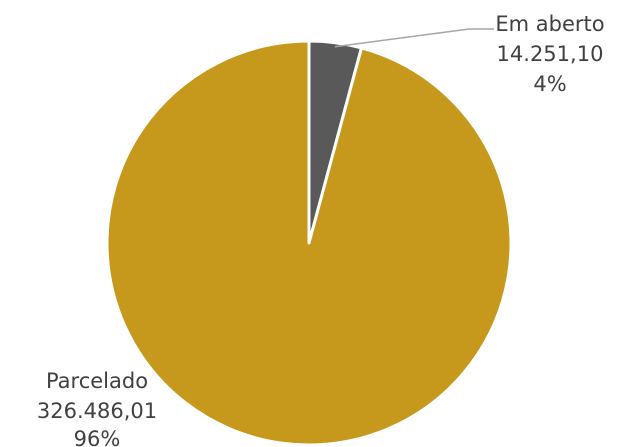 This screenshot has width=623, height=447. What do you see at coordinates (97, 437) in the screenshot?
I see `data-label-parcelado-percent: 96%` at bounding box center [97, 437].